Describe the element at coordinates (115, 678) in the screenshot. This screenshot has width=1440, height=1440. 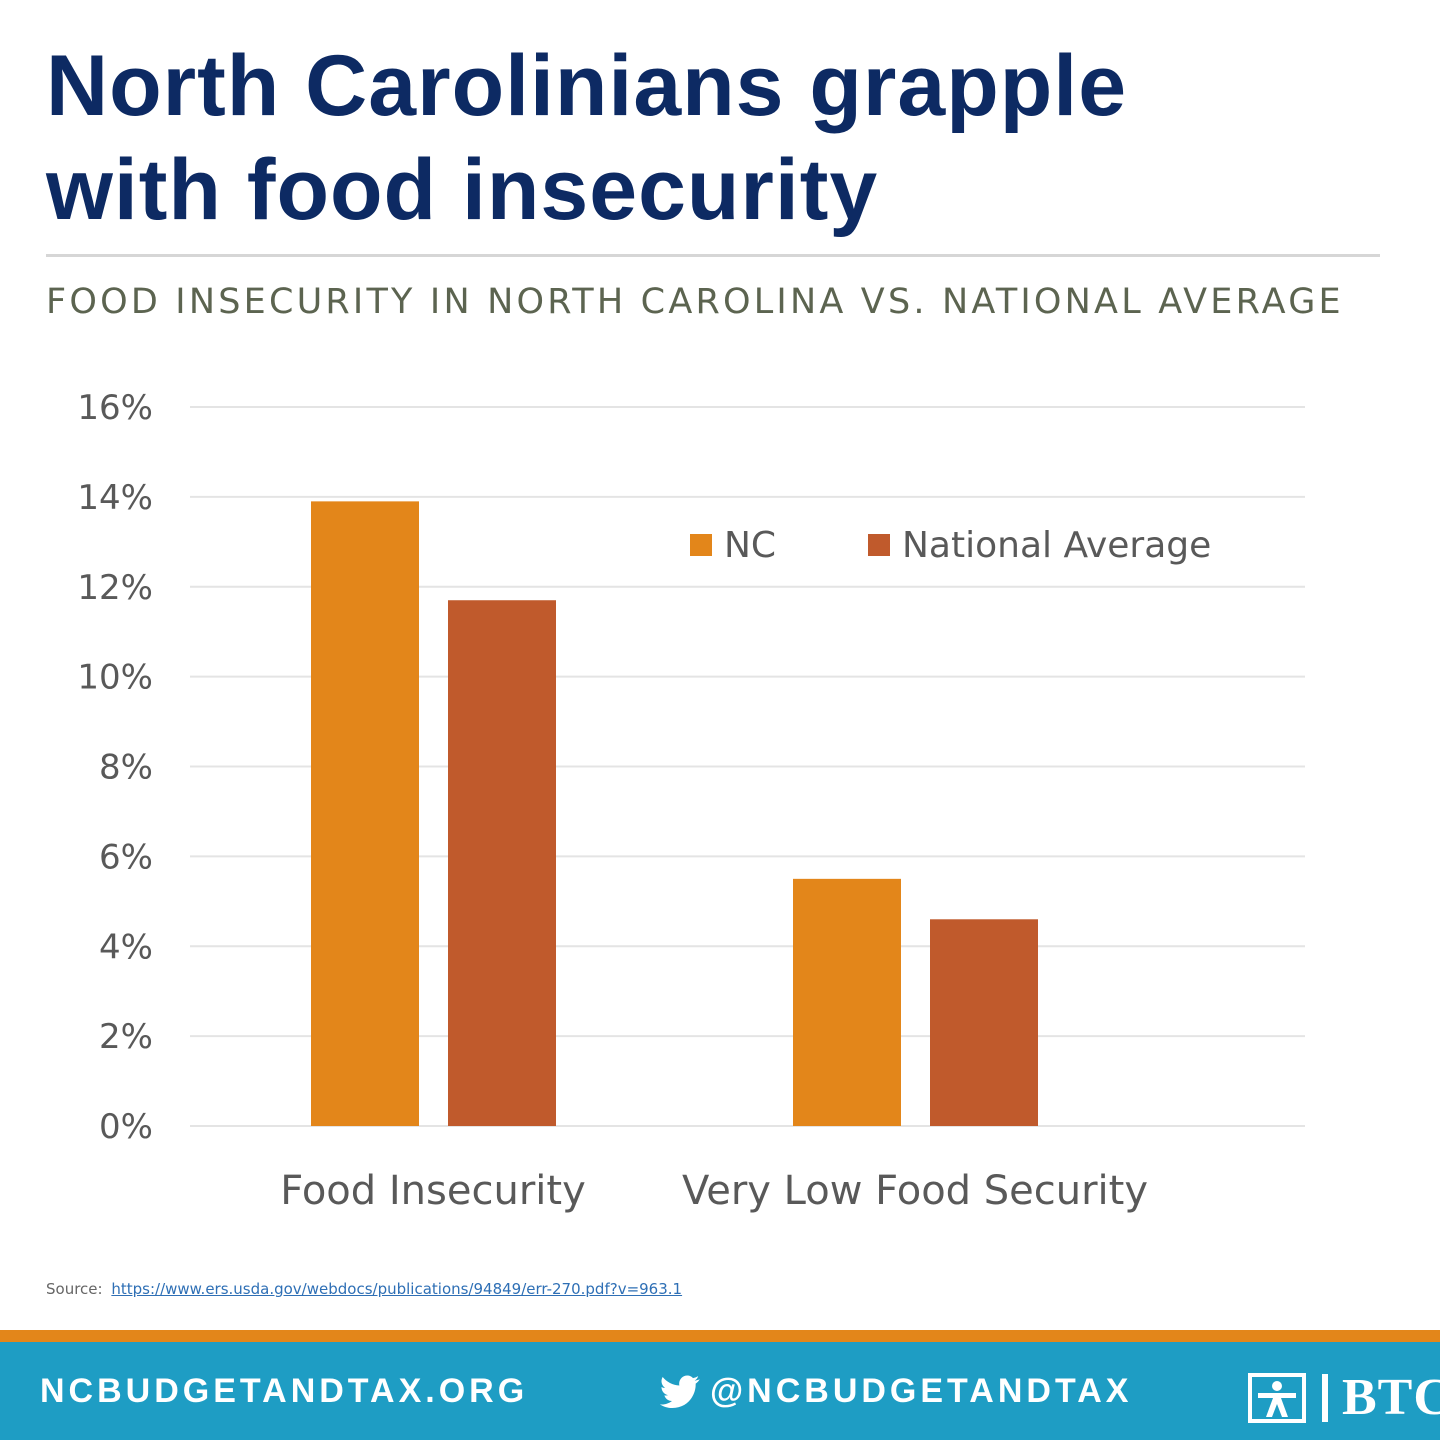
I see `y-tick-label: 10%` at that location.